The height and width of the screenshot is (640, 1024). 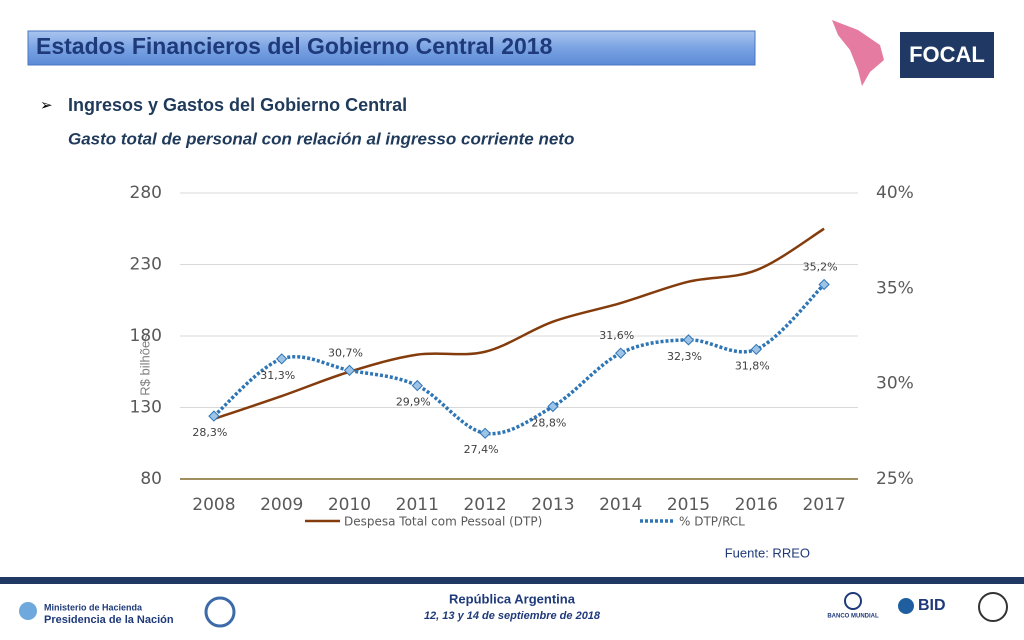 I want to click on focal-text: FOCAL, so click(x=947, y=54).